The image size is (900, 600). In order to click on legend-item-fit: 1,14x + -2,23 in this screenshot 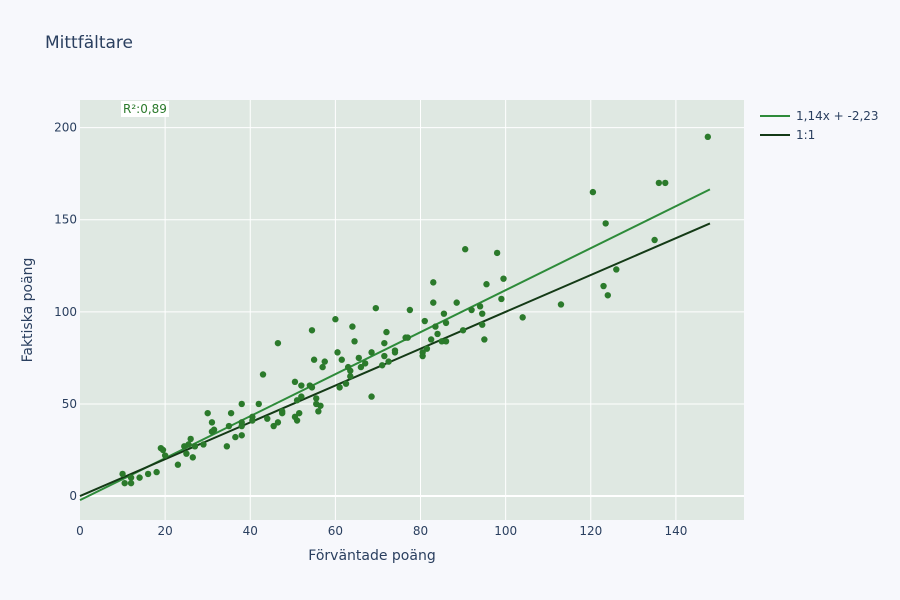, I will do `click(819, 115)`.